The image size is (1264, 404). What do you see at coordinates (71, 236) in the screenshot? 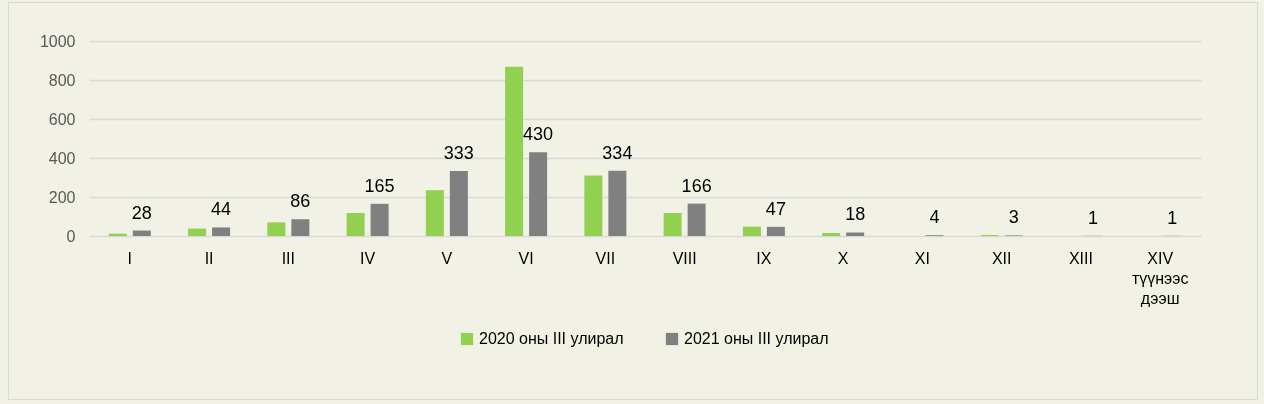
I see `y-tick-label: 0` at bounding box center [71, 236].